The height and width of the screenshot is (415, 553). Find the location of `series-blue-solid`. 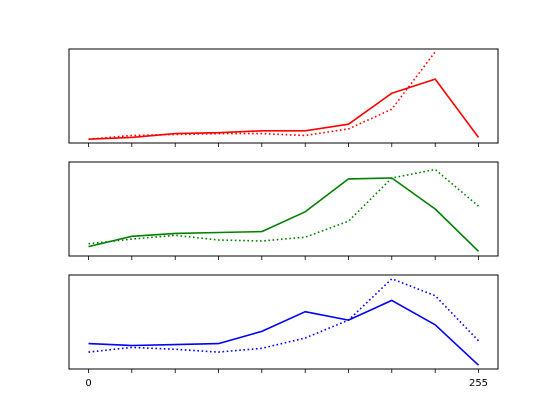

series-blue-solid is located at coordinates (284, 332).